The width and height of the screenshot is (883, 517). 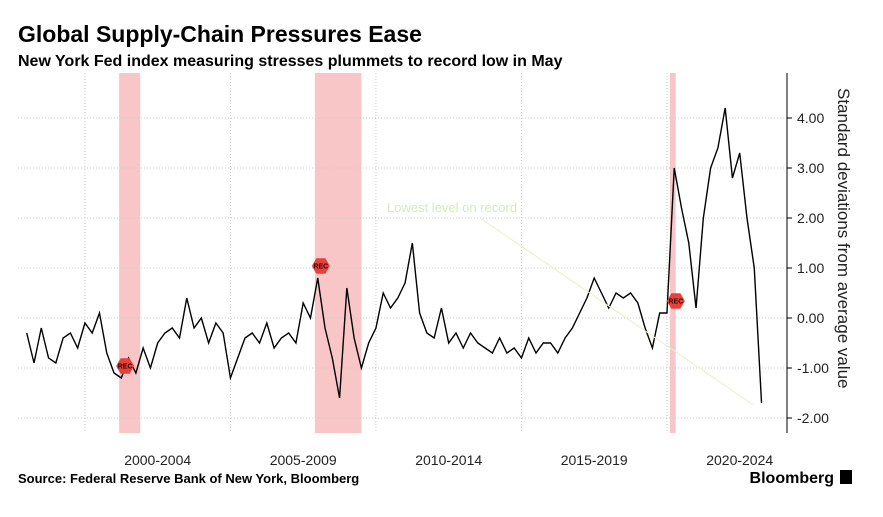 I want to click on y-tick-label: 2.00, so click(x=810, y=218).